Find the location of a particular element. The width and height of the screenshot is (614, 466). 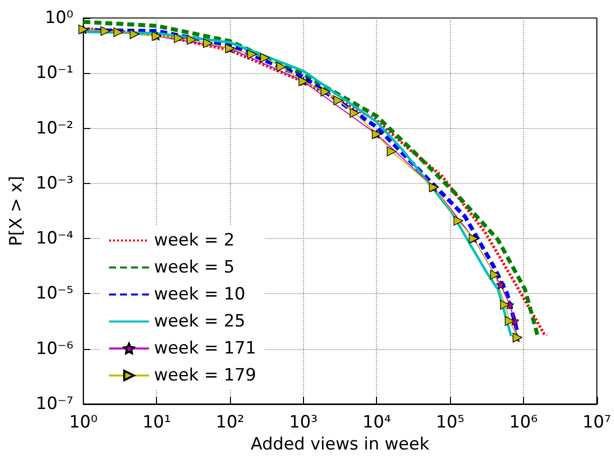

legend-label: week = 179 is located at coordinates (205, 376).